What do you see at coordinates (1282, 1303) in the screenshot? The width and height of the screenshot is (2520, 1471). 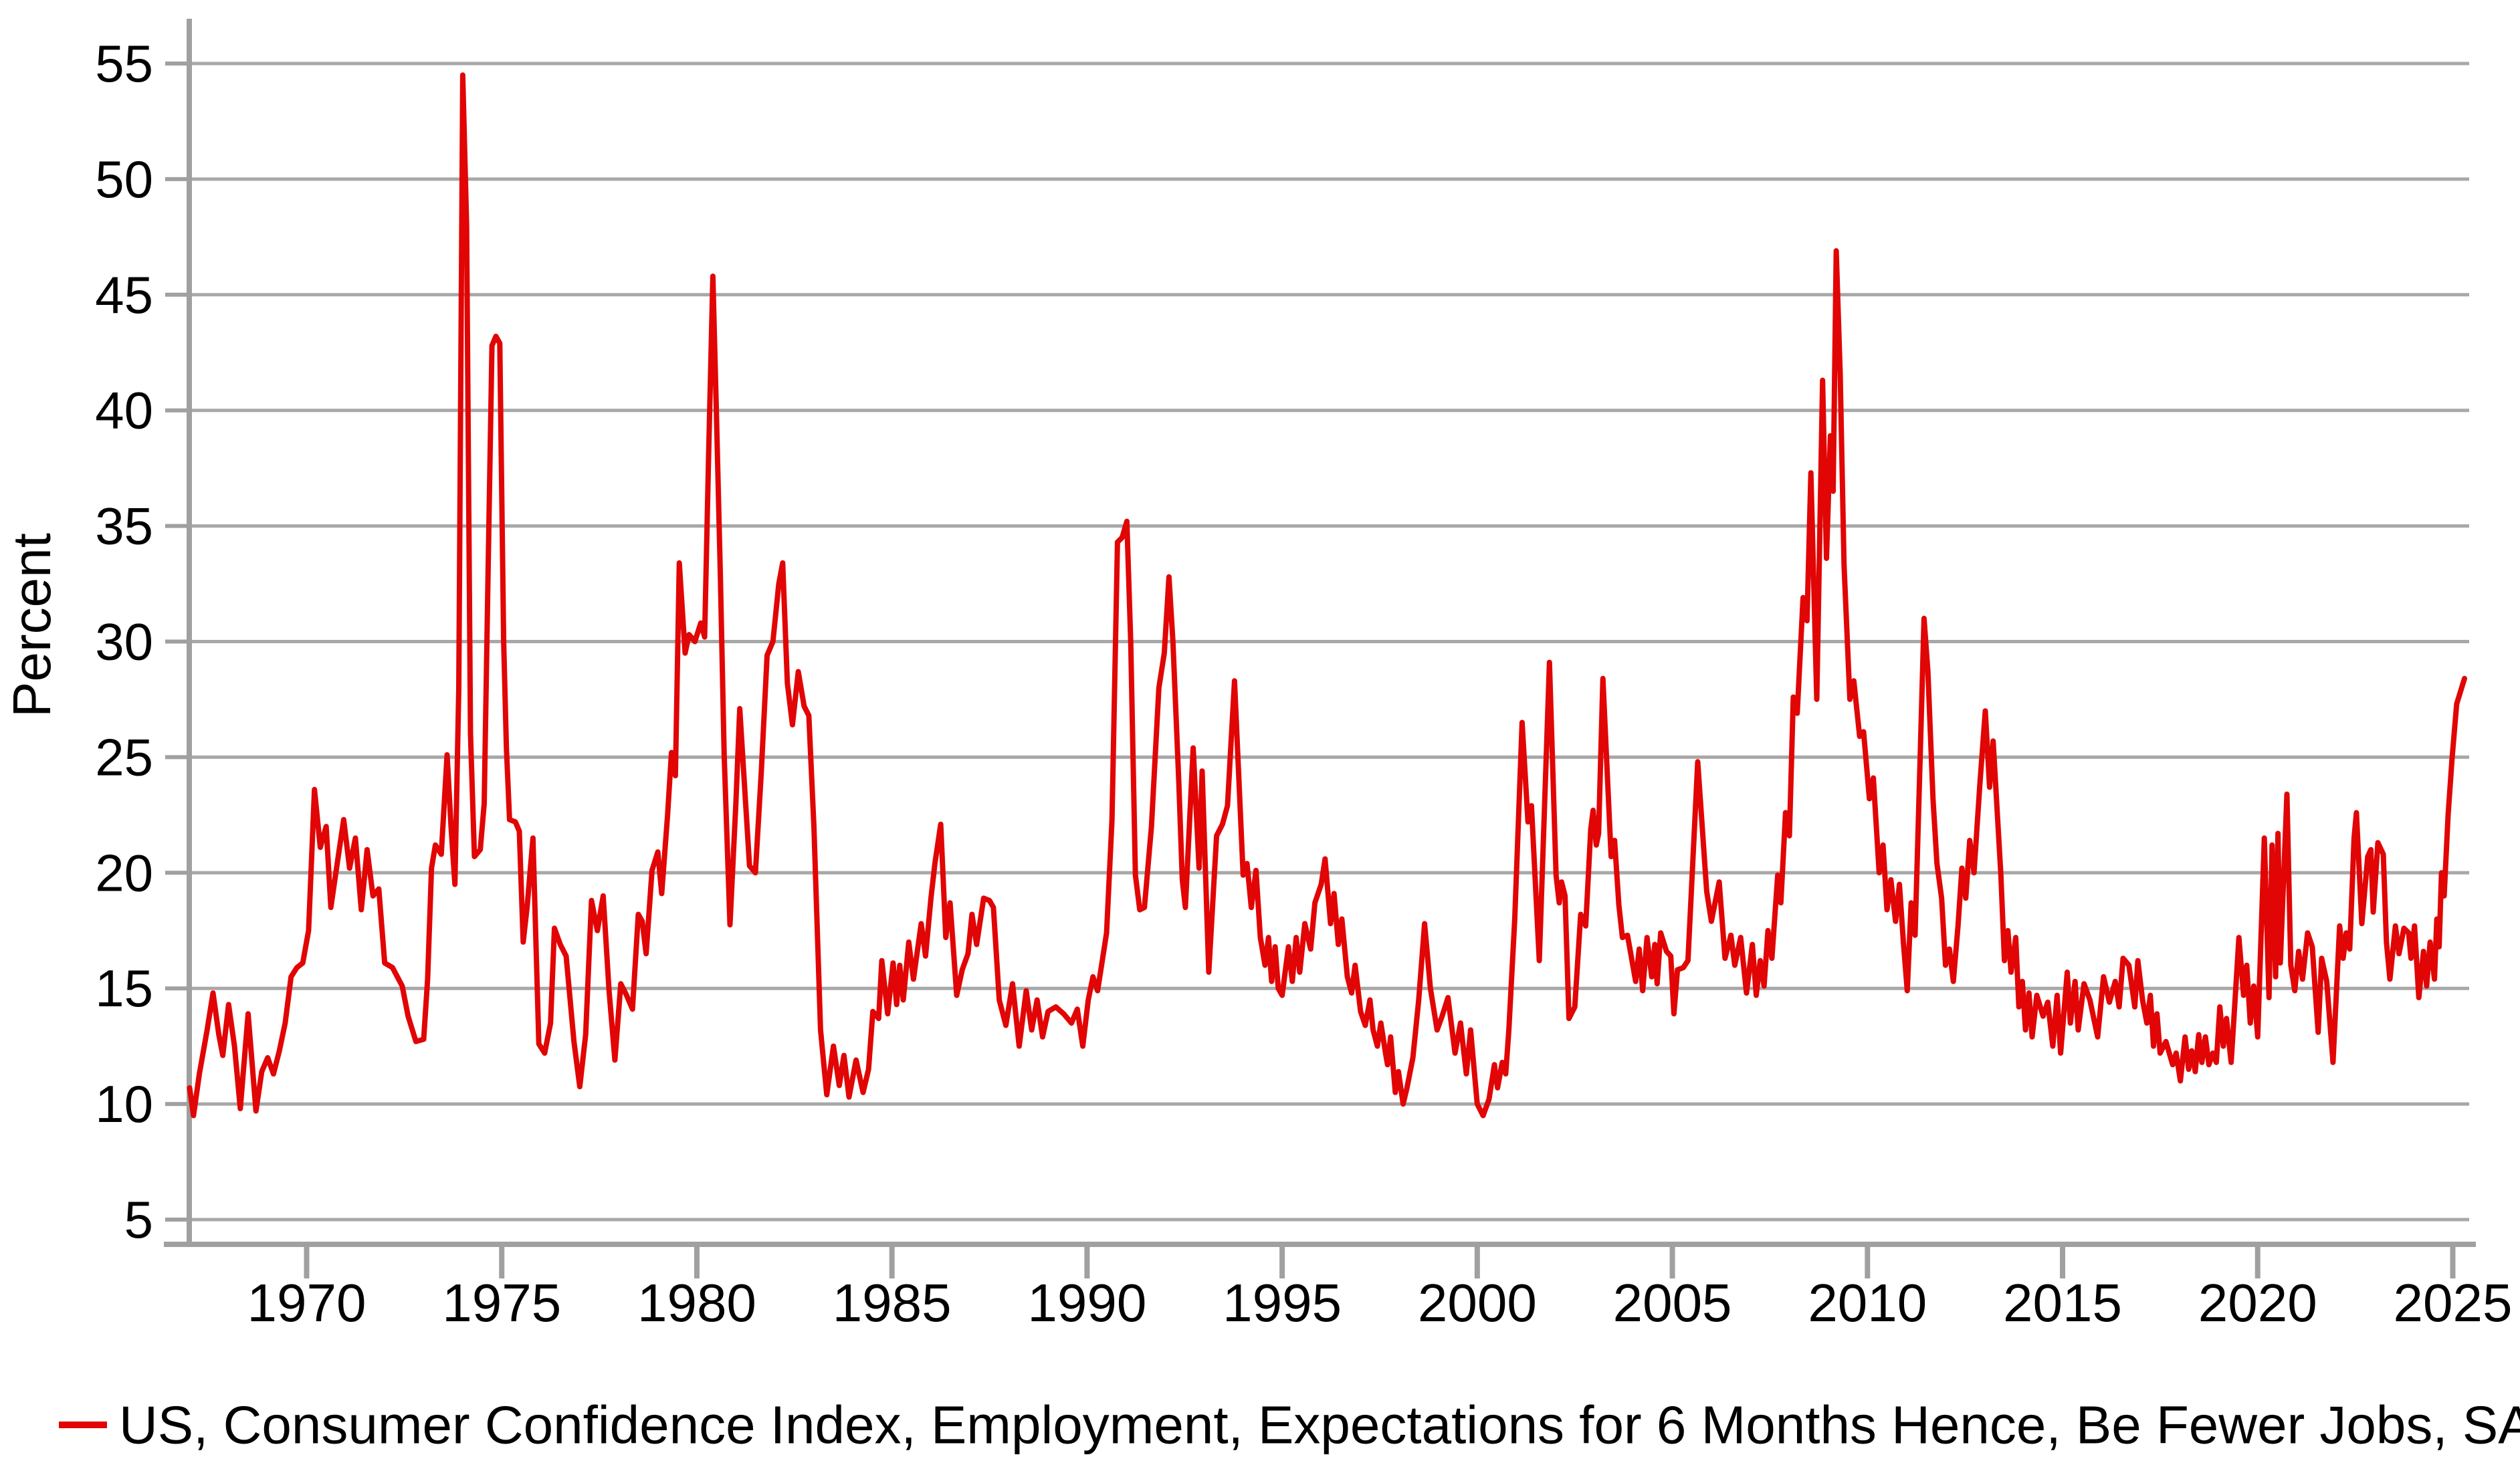 I see `x-tick-label: 1995` at bounding box center [1282, 1303].